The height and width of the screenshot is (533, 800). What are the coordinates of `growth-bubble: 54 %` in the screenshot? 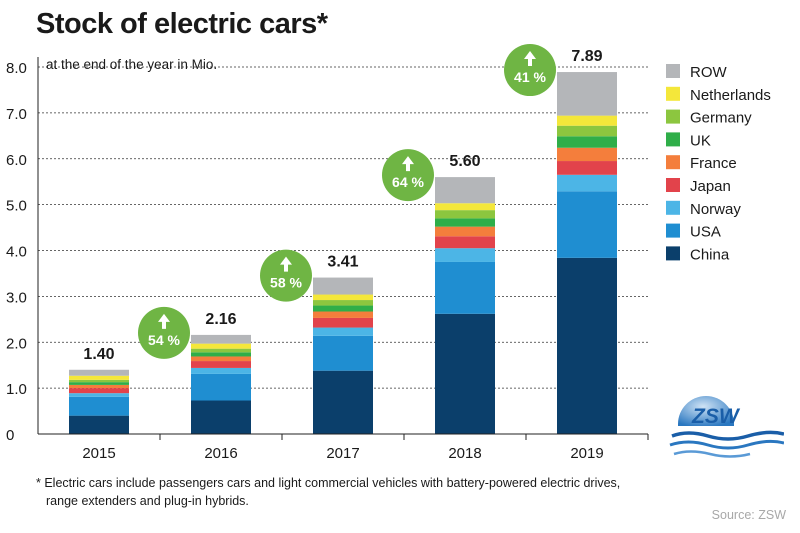 It's located at (164, 332).